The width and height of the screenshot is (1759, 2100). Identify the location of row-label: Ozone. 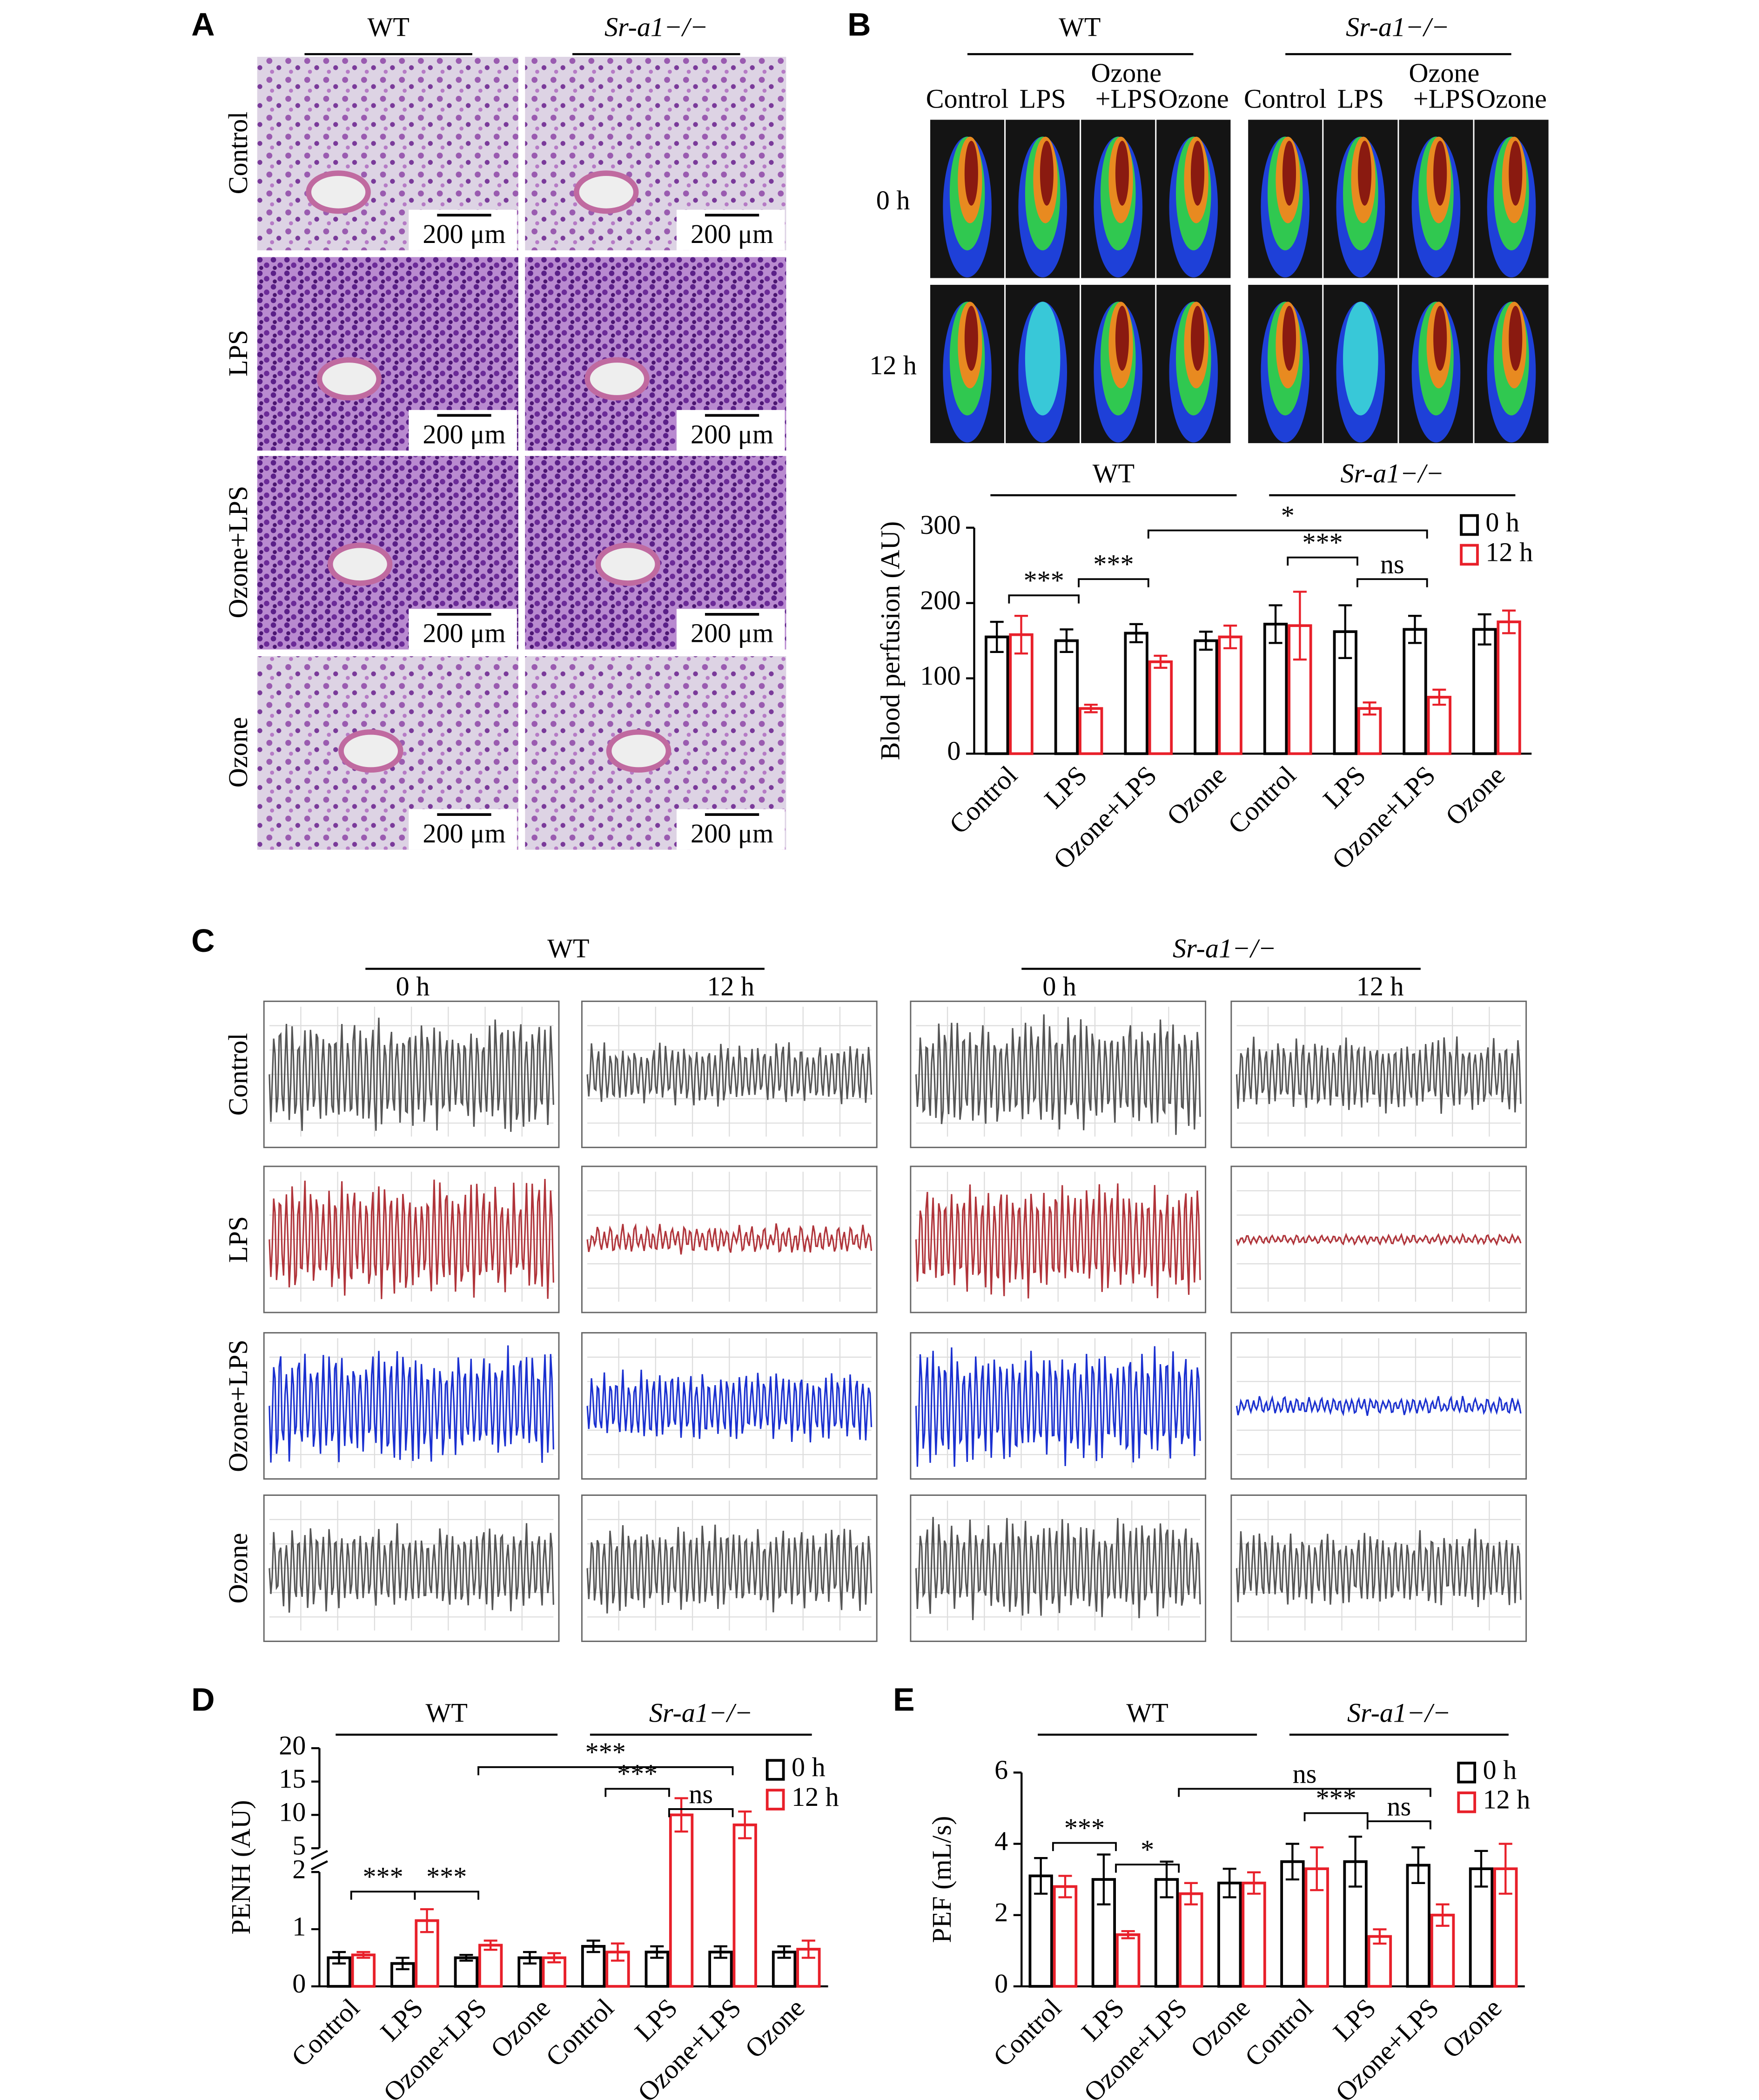
(238, 752).